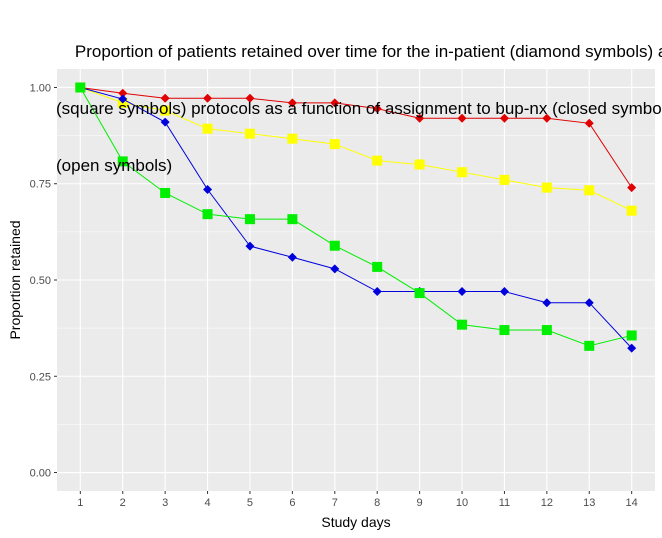 Image resolution: width=662 pixels, height=538 pixels. What do you see at coordinates (114, 165) in the screenshot?
I see `chart-title-line: (open symbols)` at bounding box center [114, 165].